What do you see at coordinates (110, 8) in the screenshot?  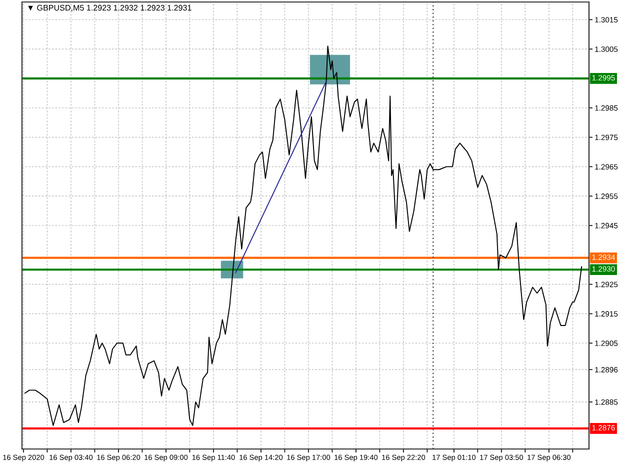 I see `chart-title: ▼ GBPUSD,M5 1.2923 1.2932 1.2923 1.2931` at bounding box center [110, 8].